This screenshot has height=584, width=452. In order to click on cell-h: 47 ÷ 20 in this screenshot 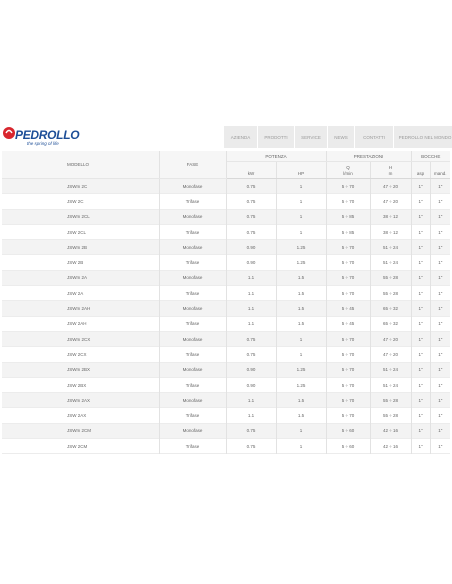, I will do `click(391, 201)`.